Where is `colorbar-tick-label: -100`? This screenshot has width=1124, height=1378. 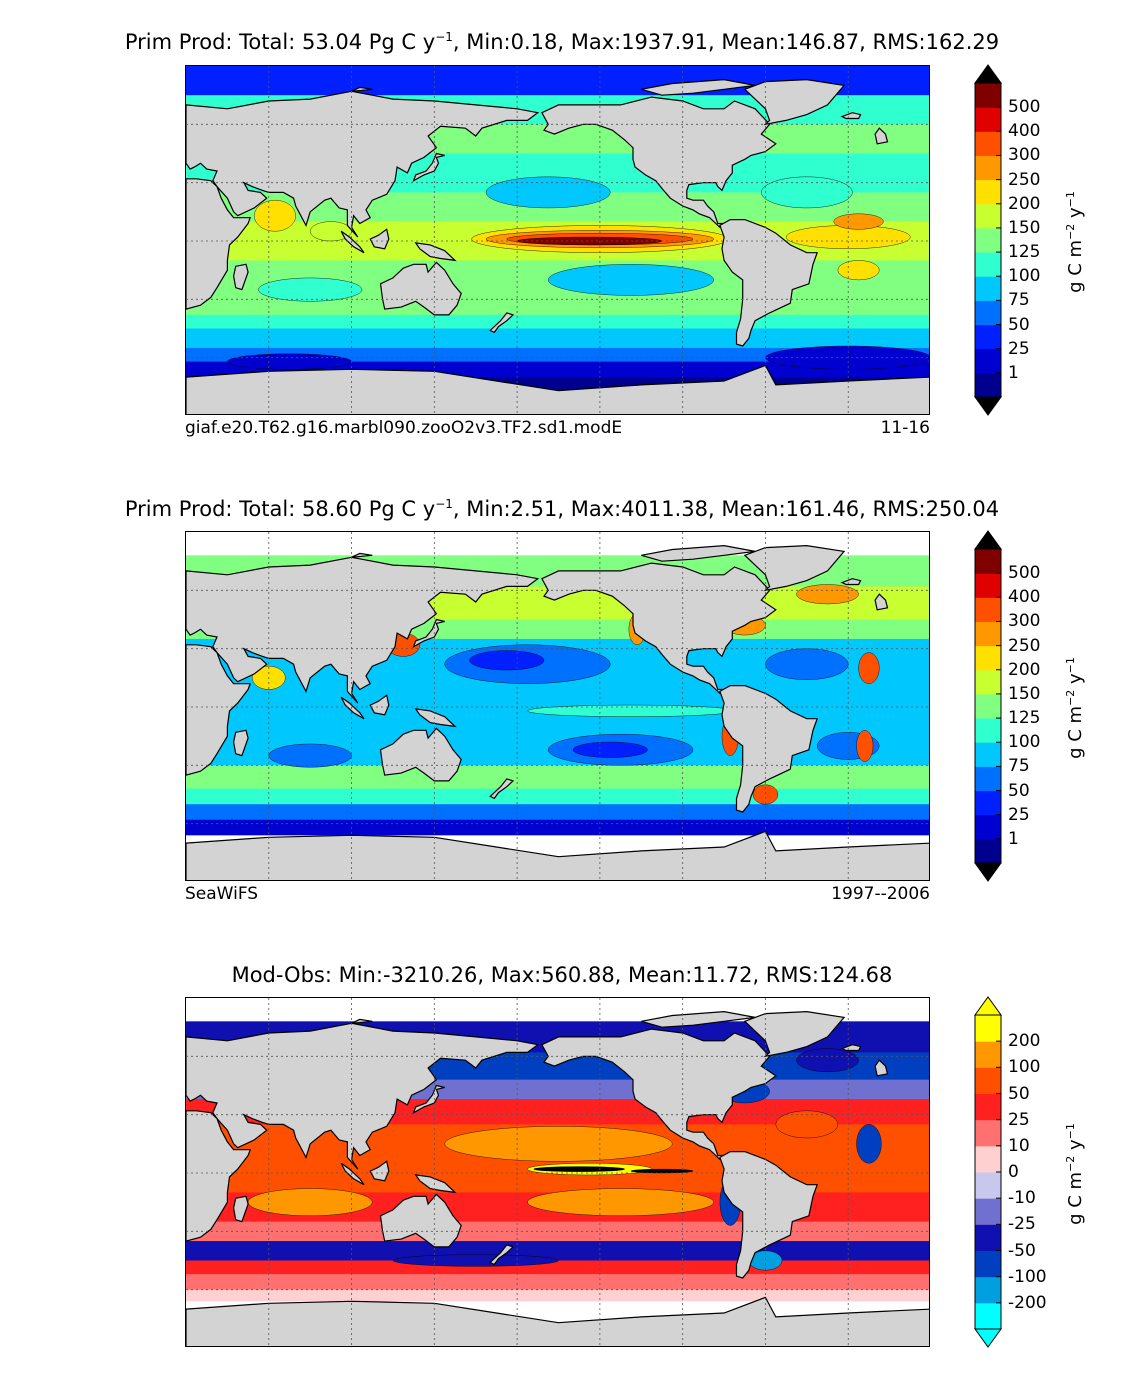
colorbar-tick-label: -100 is located at coordinates (1027, 1276).